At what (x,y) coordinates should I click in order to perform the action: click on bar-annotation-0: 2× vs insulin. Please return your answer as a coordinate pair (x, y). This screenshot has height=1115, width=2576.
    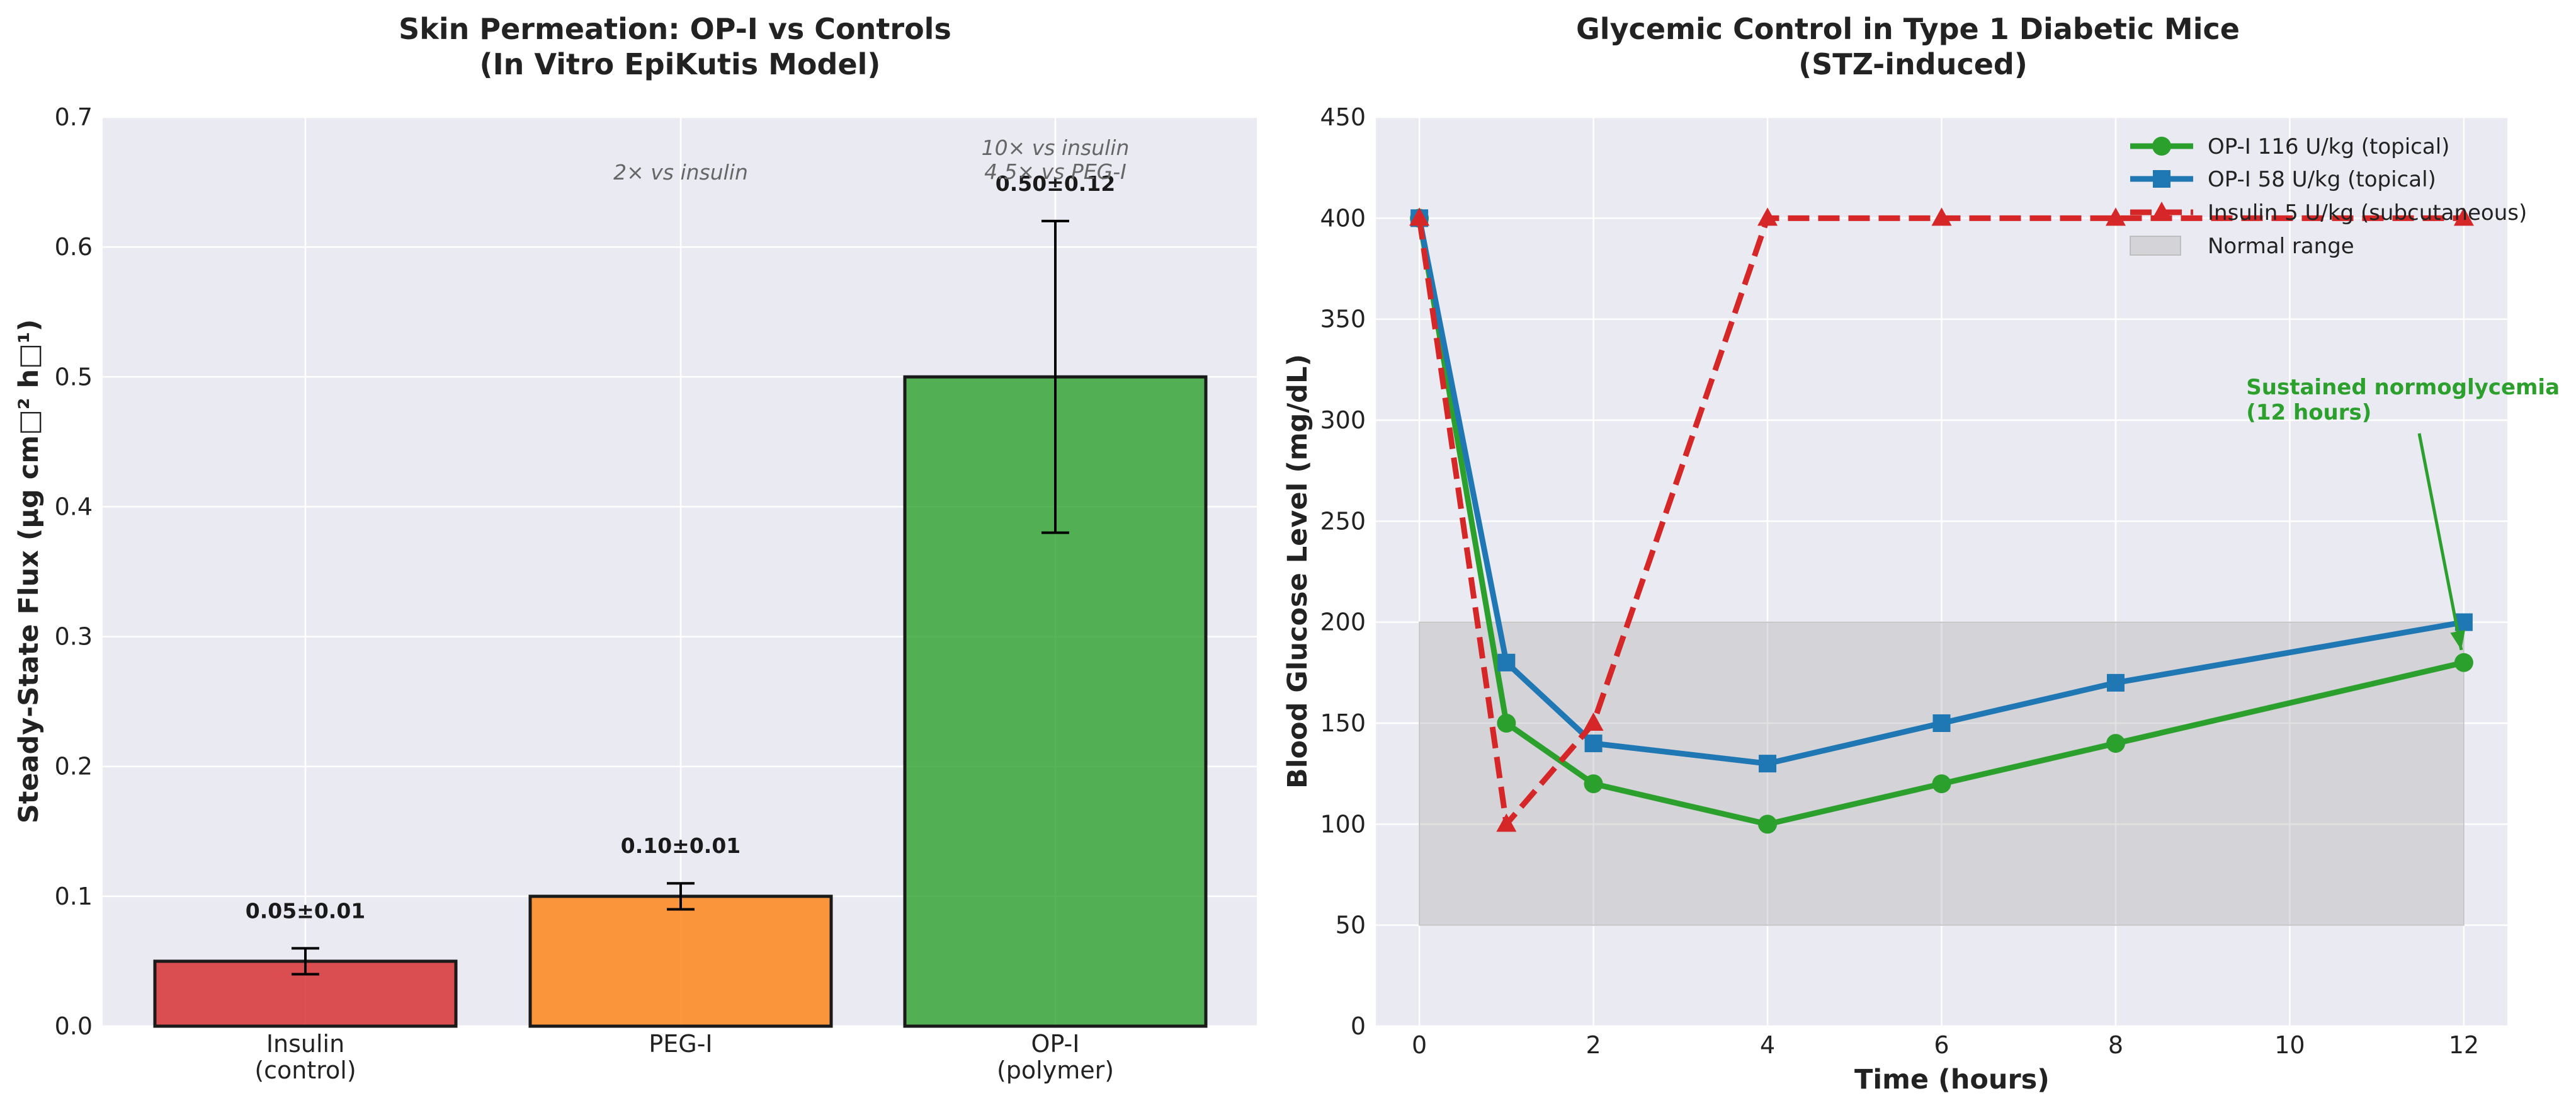
    Looking at the image, I should click on (680, 173).